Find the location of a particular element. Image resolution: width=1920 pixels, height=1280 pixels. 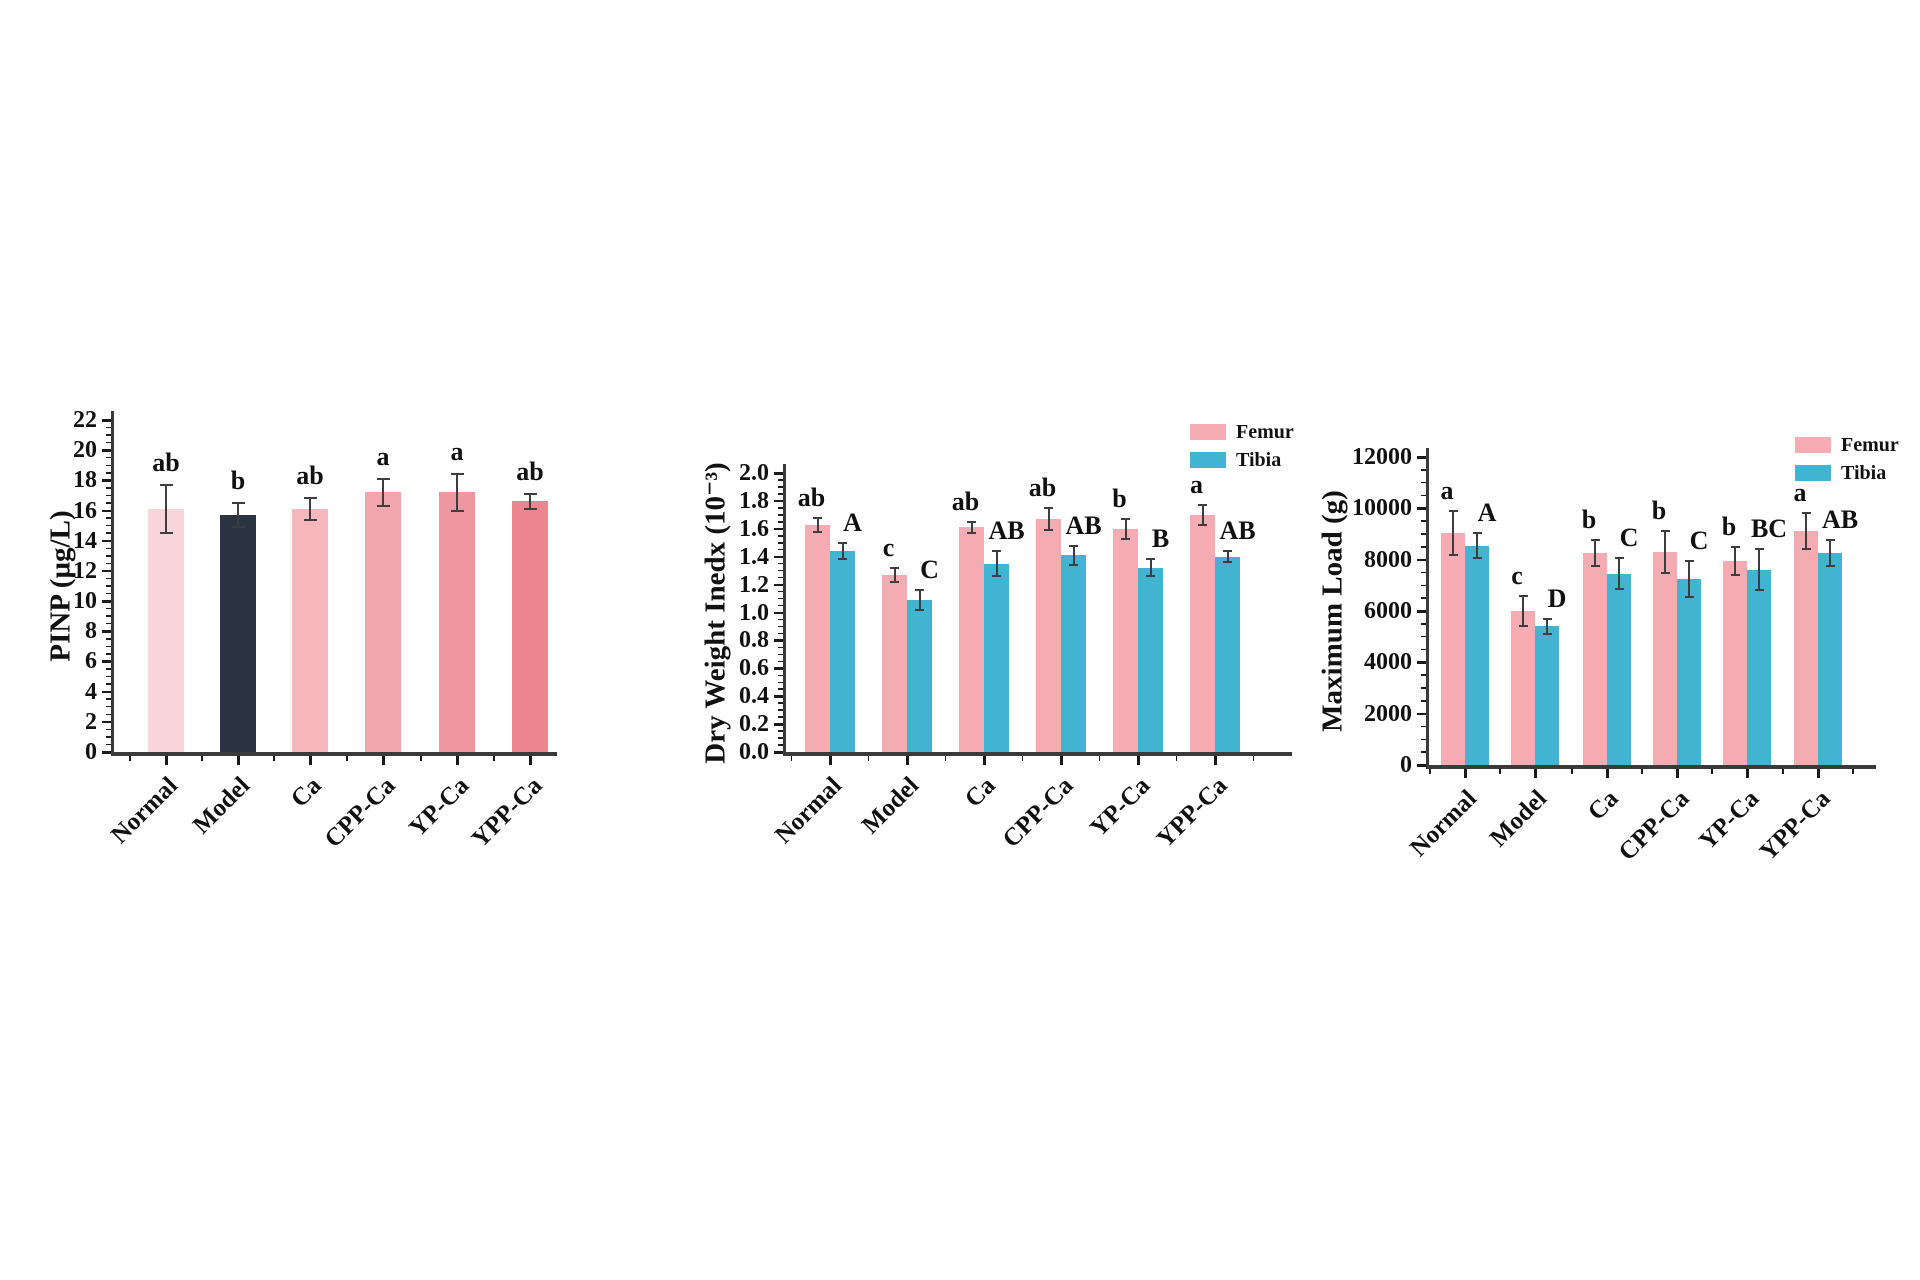

sig-letter: b is located at coordinates (238, 480).